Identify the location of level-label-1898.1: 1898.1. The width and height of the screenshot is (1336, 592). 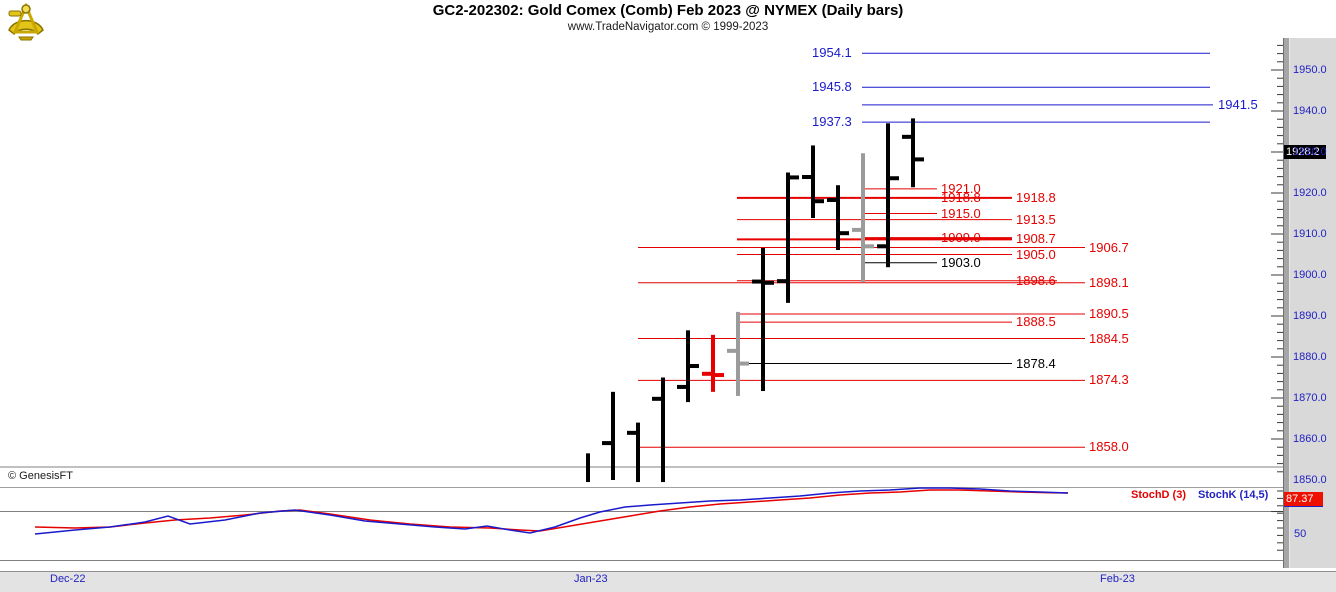
(1109, 282).